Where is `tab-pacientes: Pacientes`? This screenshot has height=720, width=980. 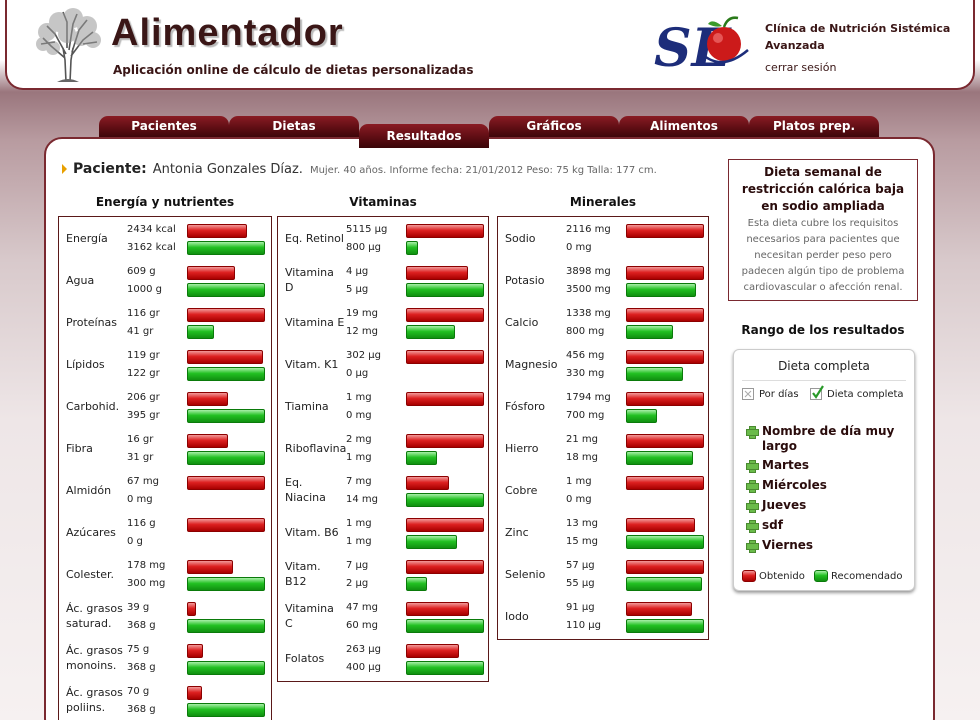
tab-pacientes: Pacientes is located at coordinates (164, 127).